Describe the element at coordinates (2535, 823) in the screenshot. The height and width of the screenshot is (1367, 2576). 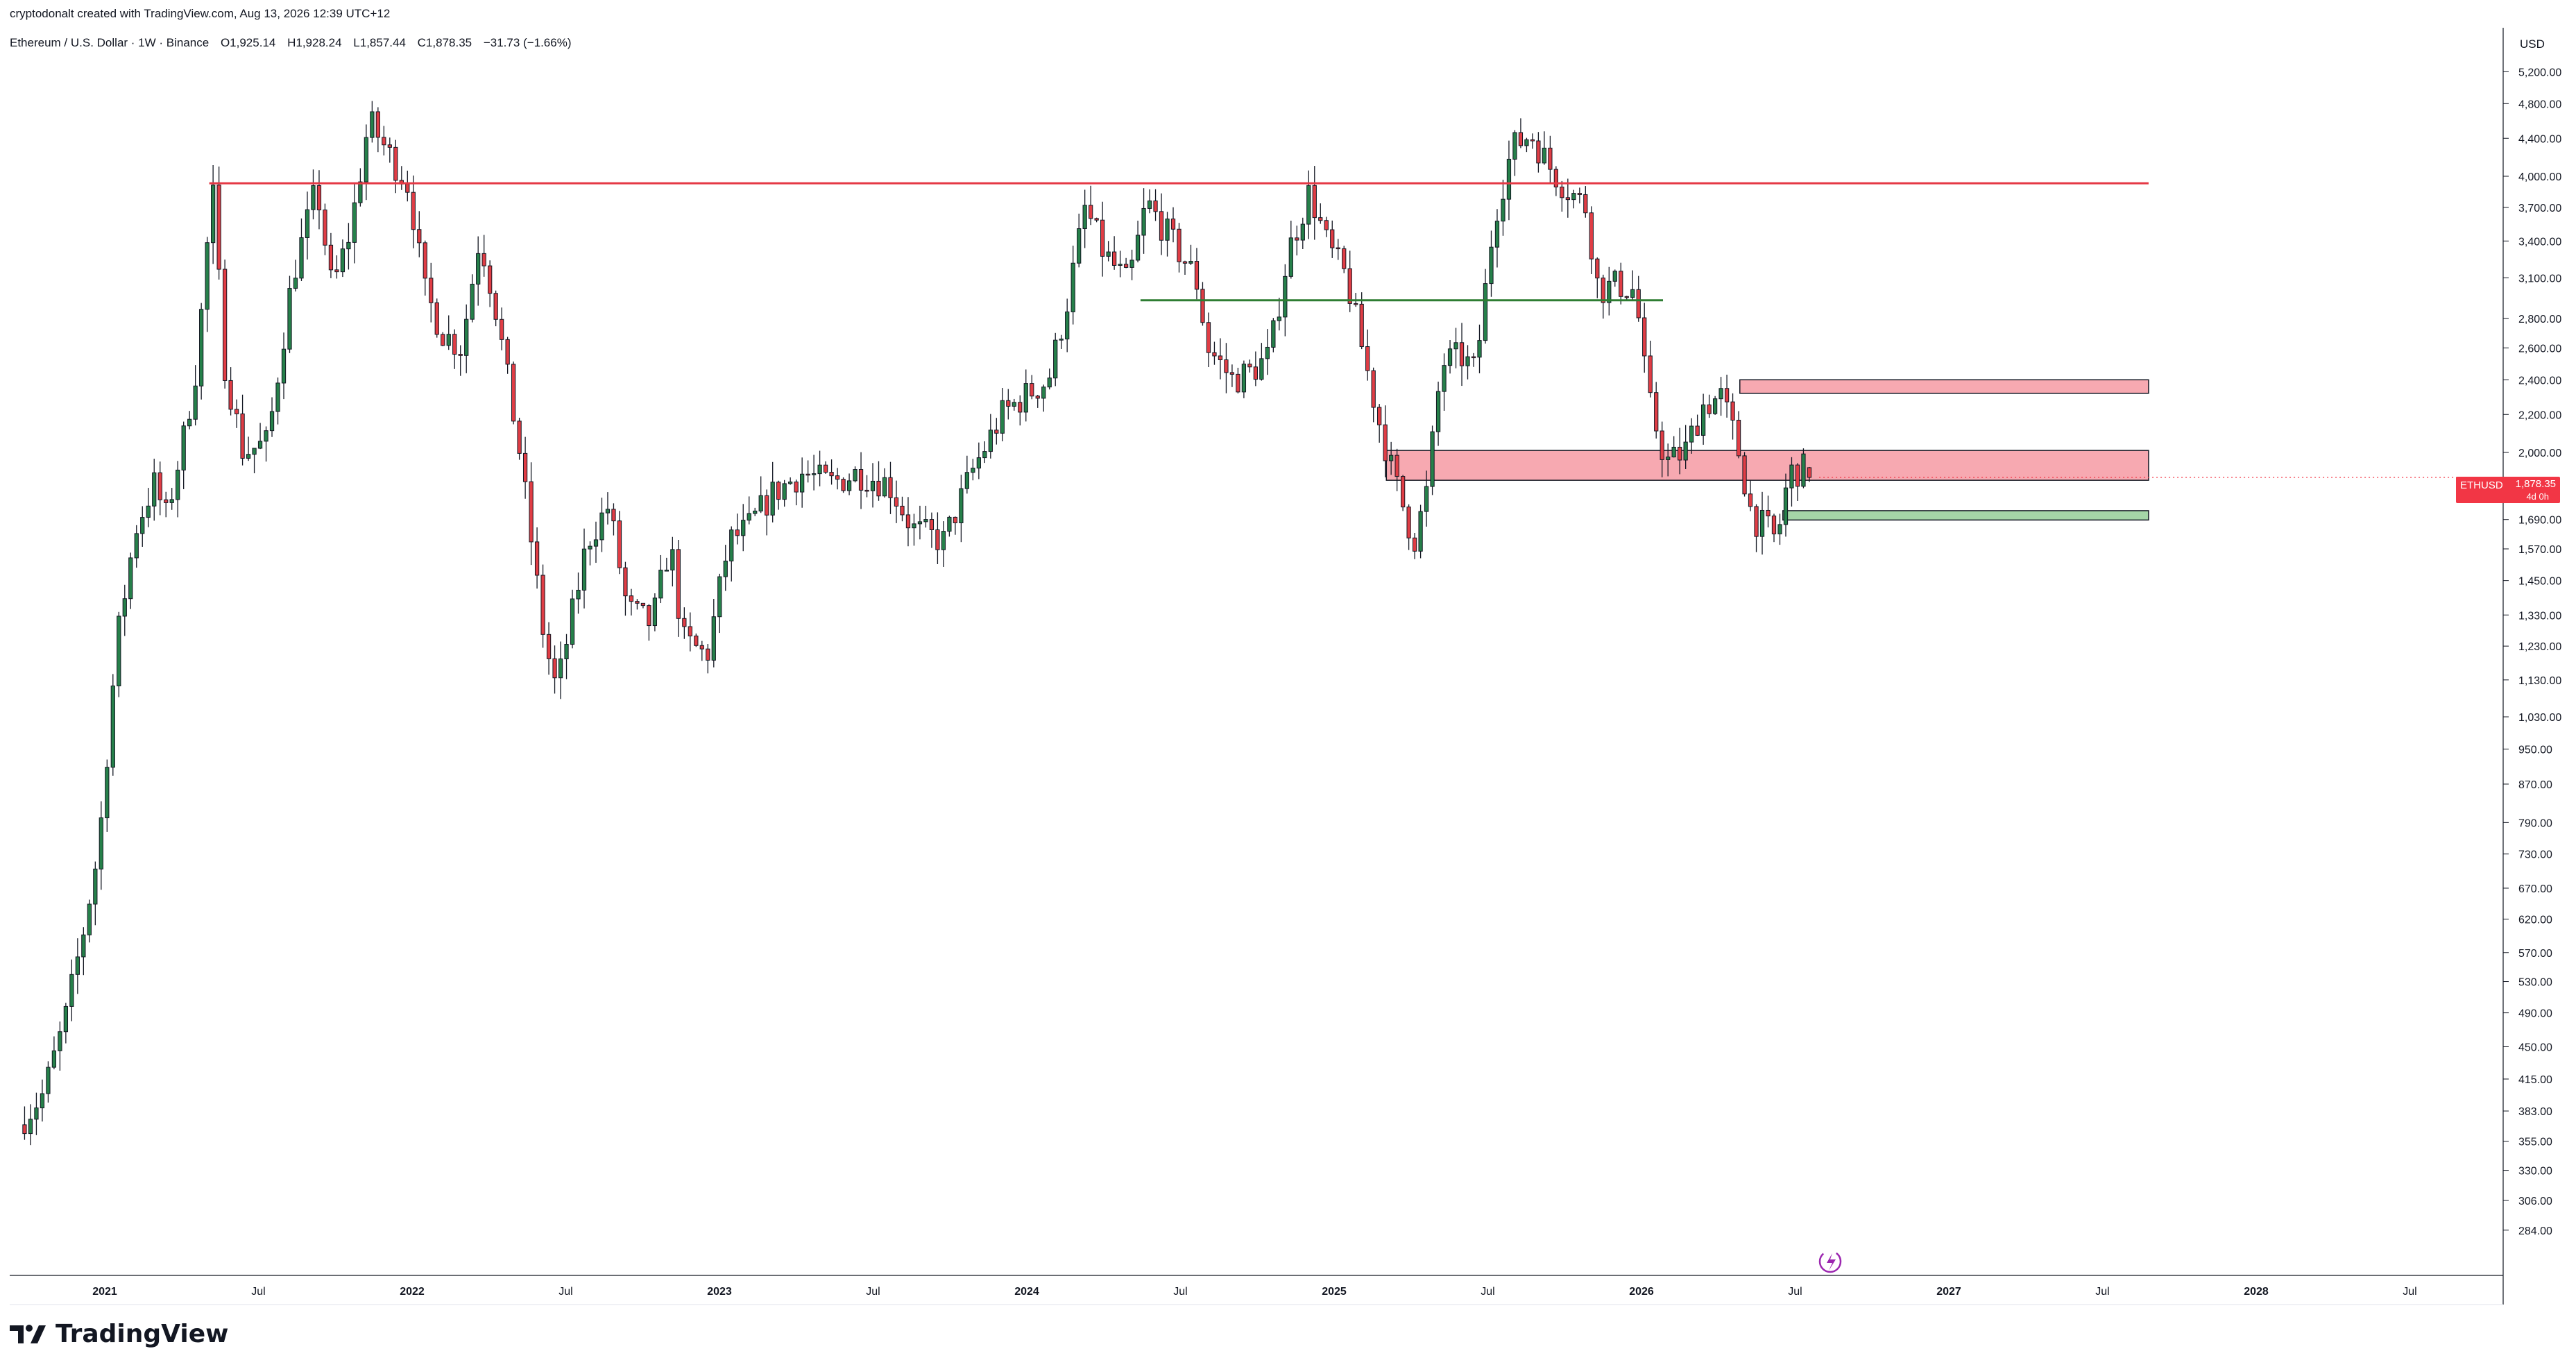
I see `price-tick-label: 790.00` at that location.